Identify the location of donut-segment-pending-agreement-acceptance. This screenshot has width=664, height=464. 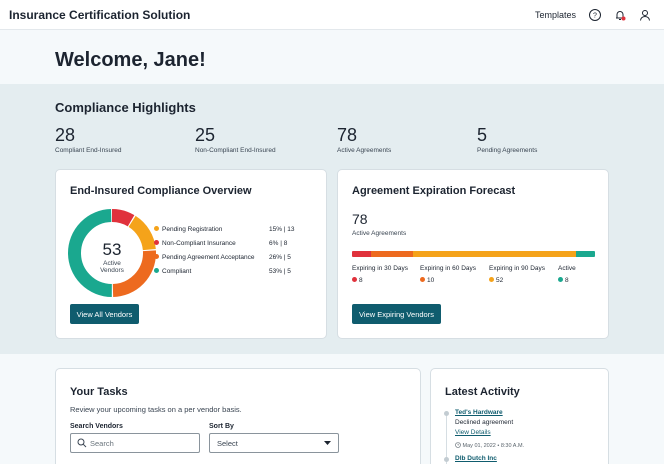
(112, 253).